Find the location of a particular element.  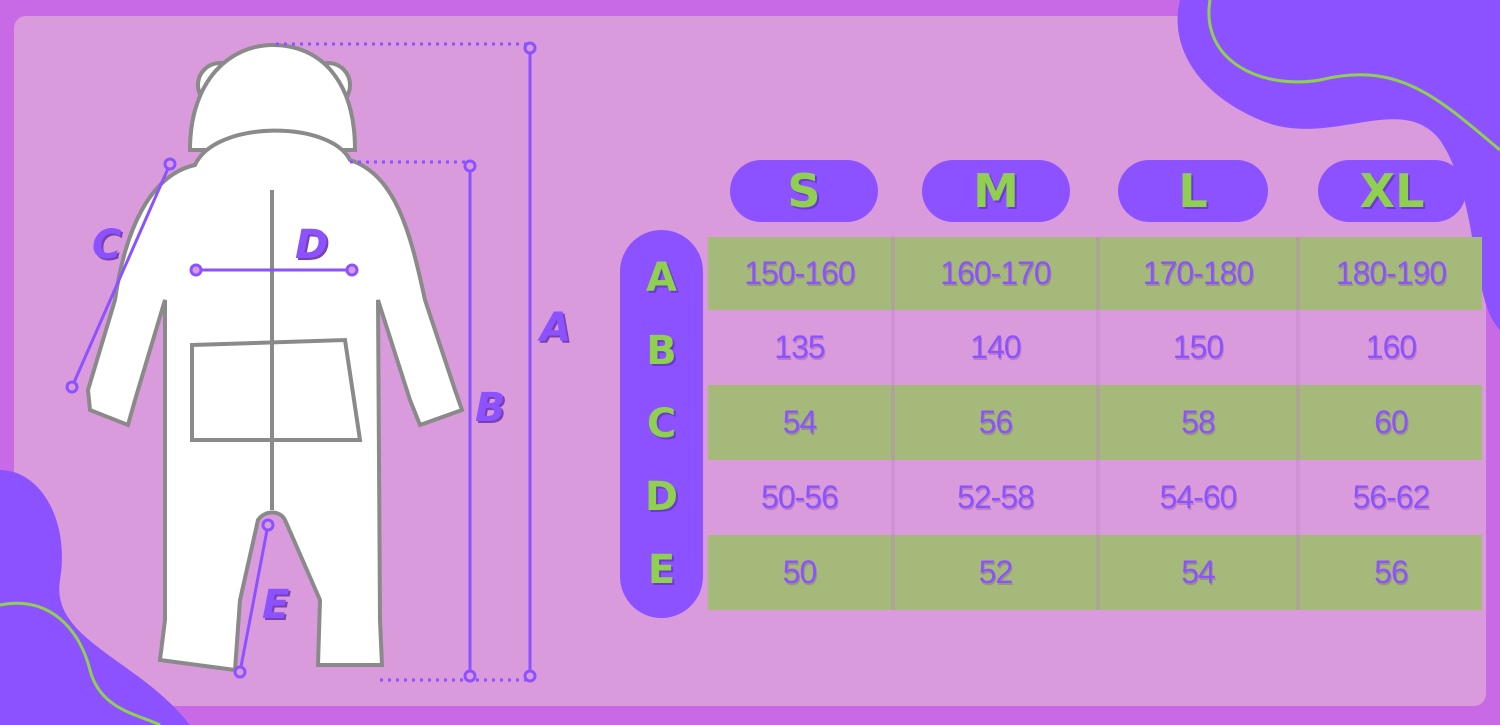

row-labels: A B C D E is located at coordinates (661, 424).